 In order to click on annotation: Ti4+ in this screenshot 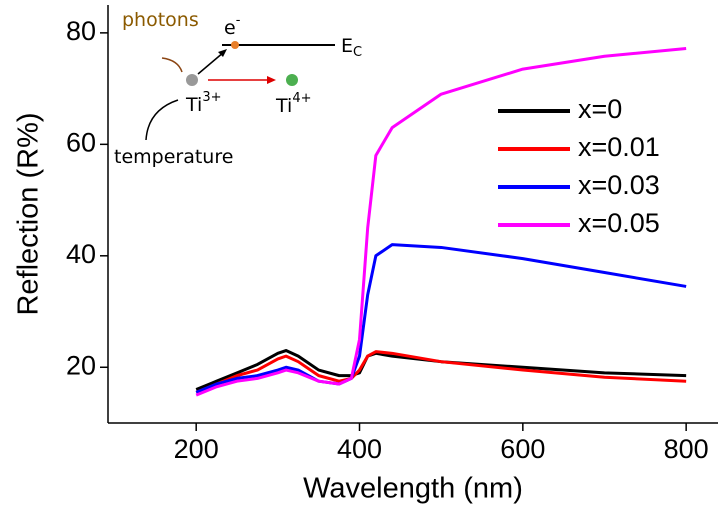, I will do `click(293, 104)`.